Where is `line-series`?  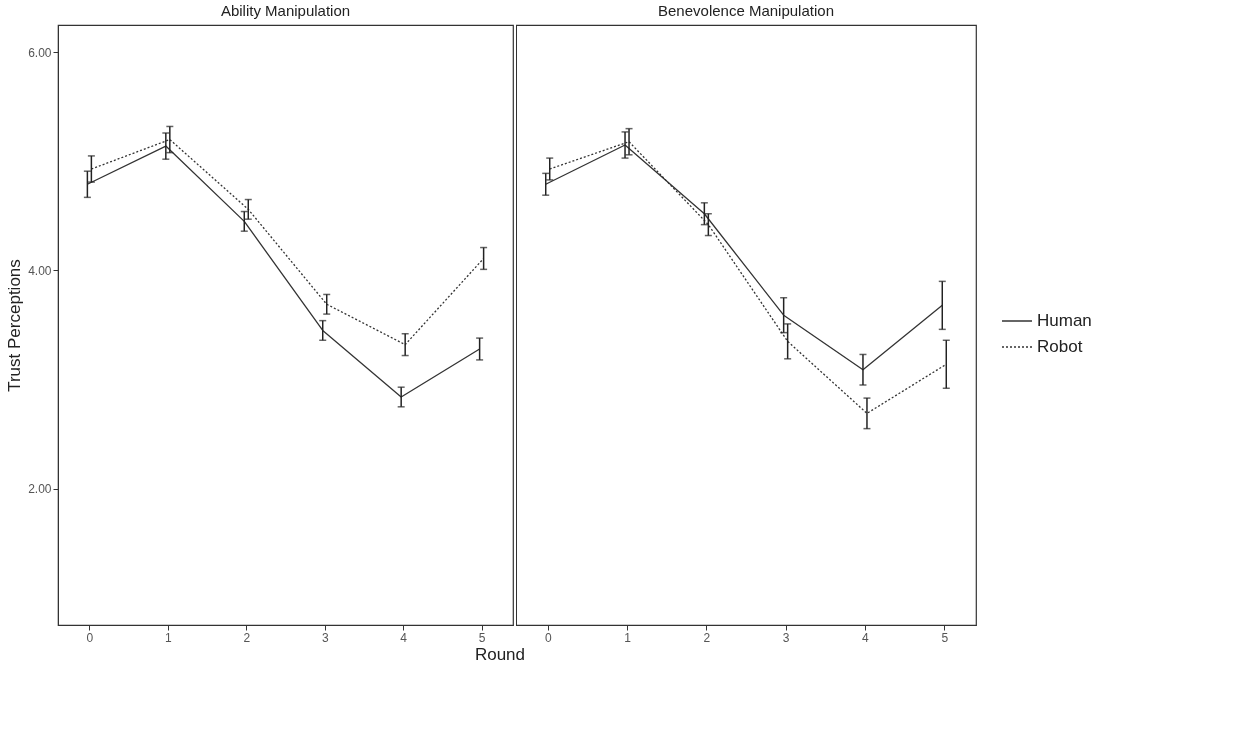 line-series is located at coordinates (283, 271).